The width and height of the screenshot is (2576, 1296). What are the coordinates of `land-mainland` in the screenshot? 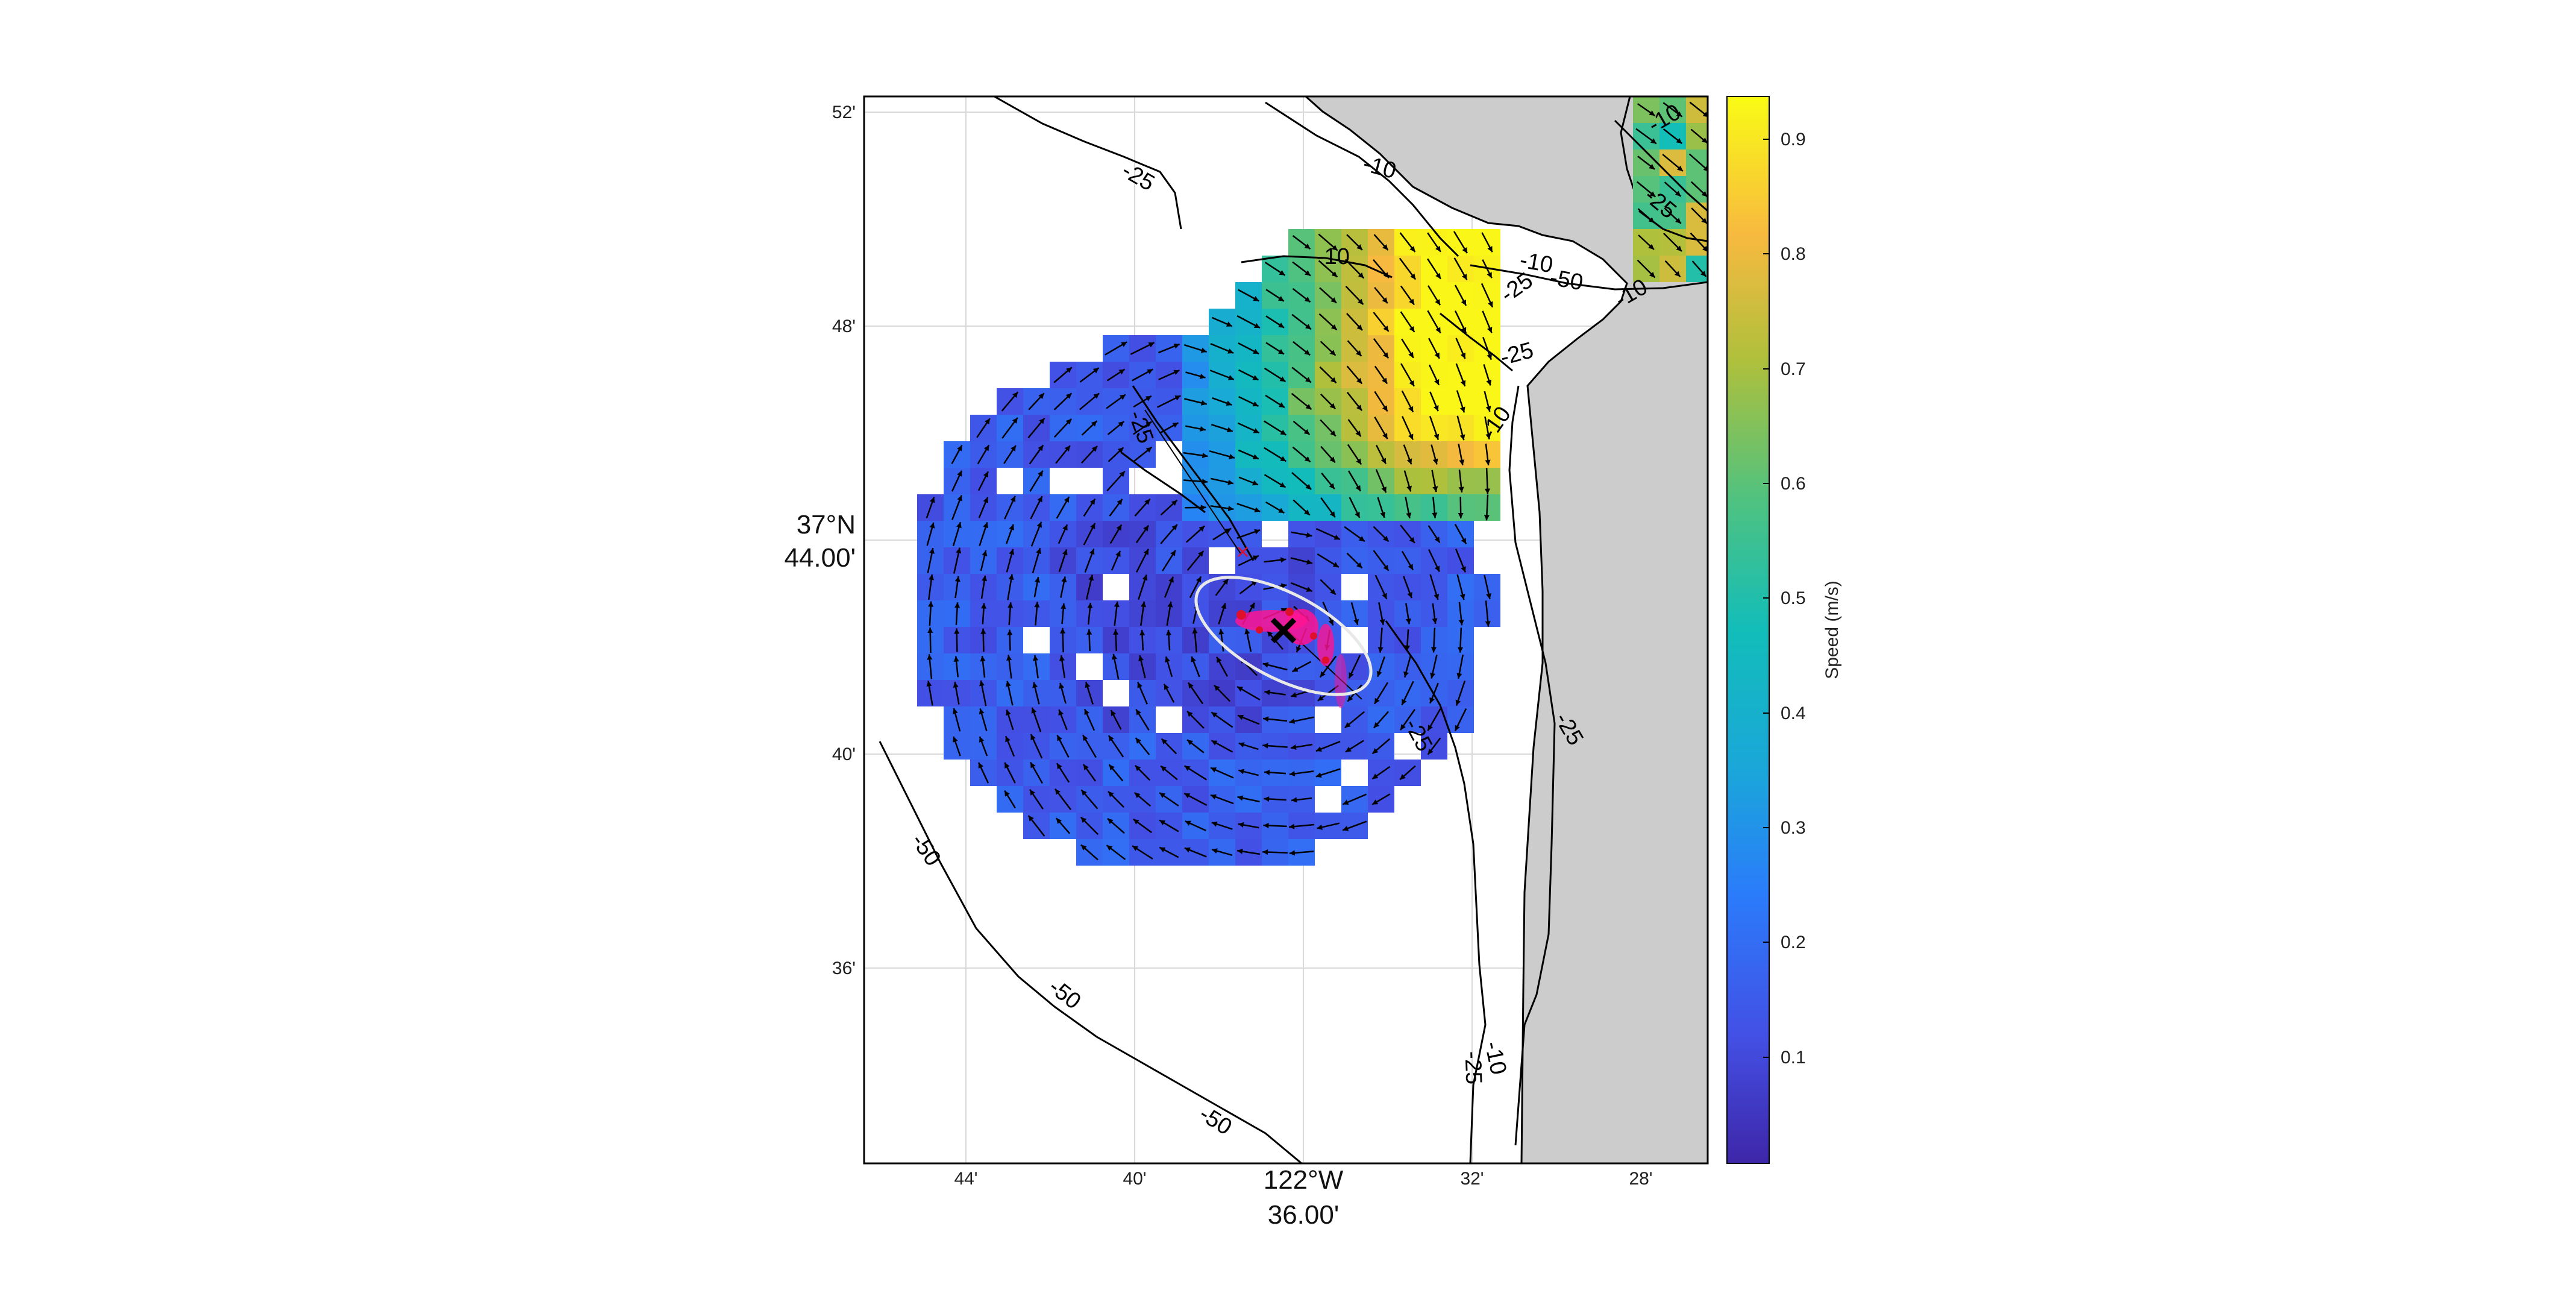 It's located at (1506, 629).